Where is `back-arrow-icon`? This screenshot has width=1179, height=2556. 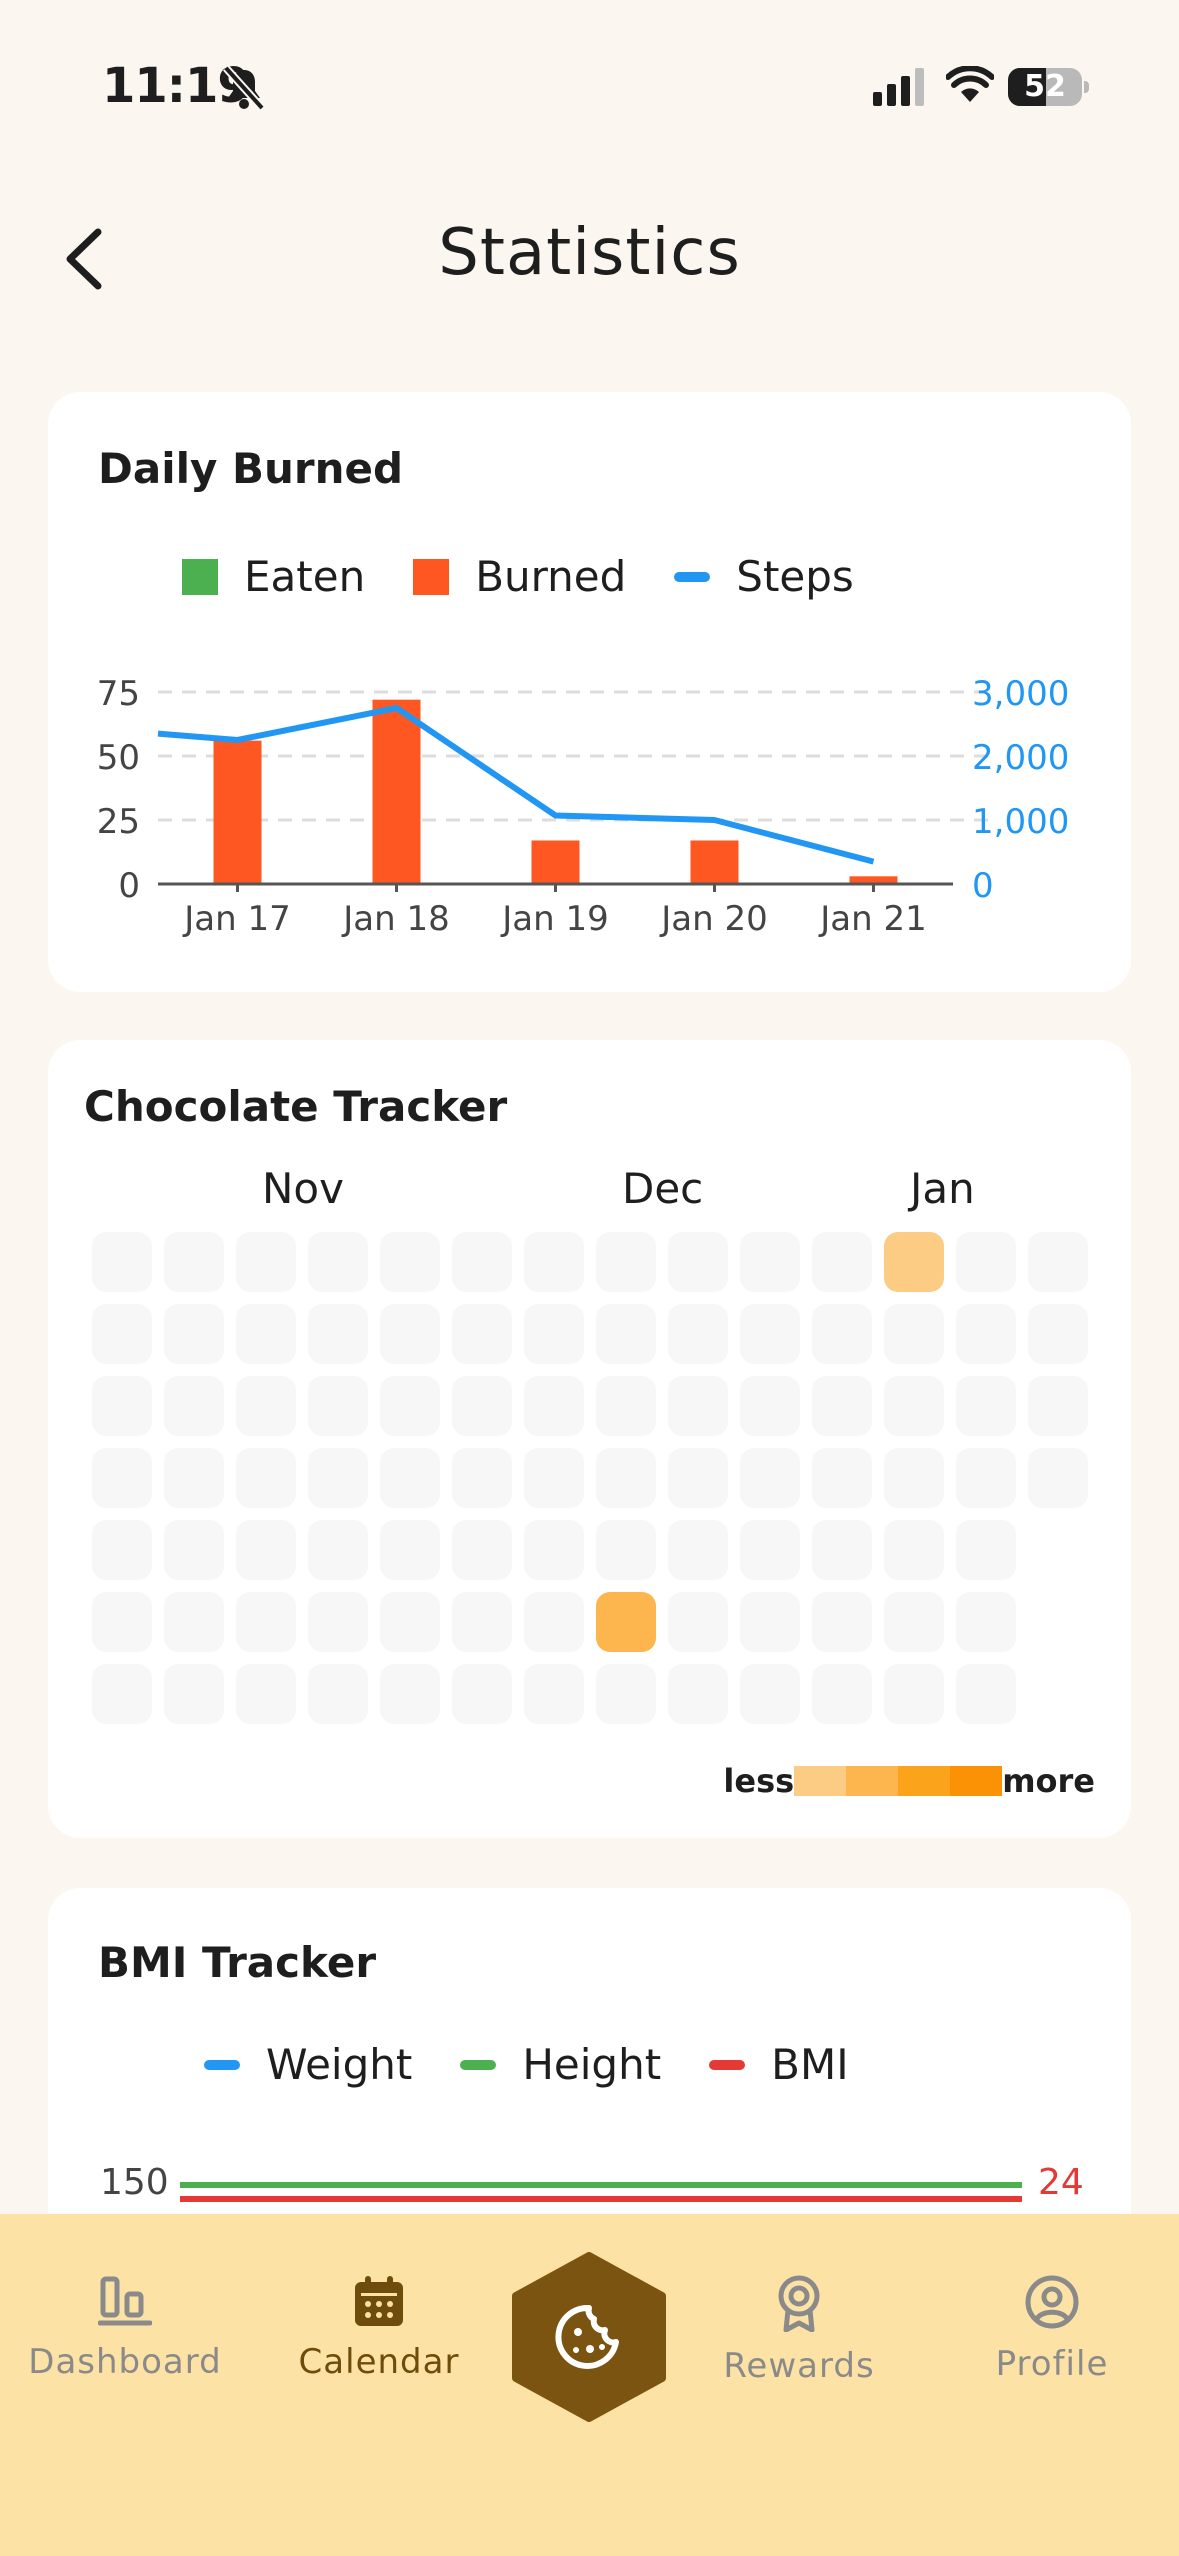
back-arrow-icon is located at coordinates (86, 259).